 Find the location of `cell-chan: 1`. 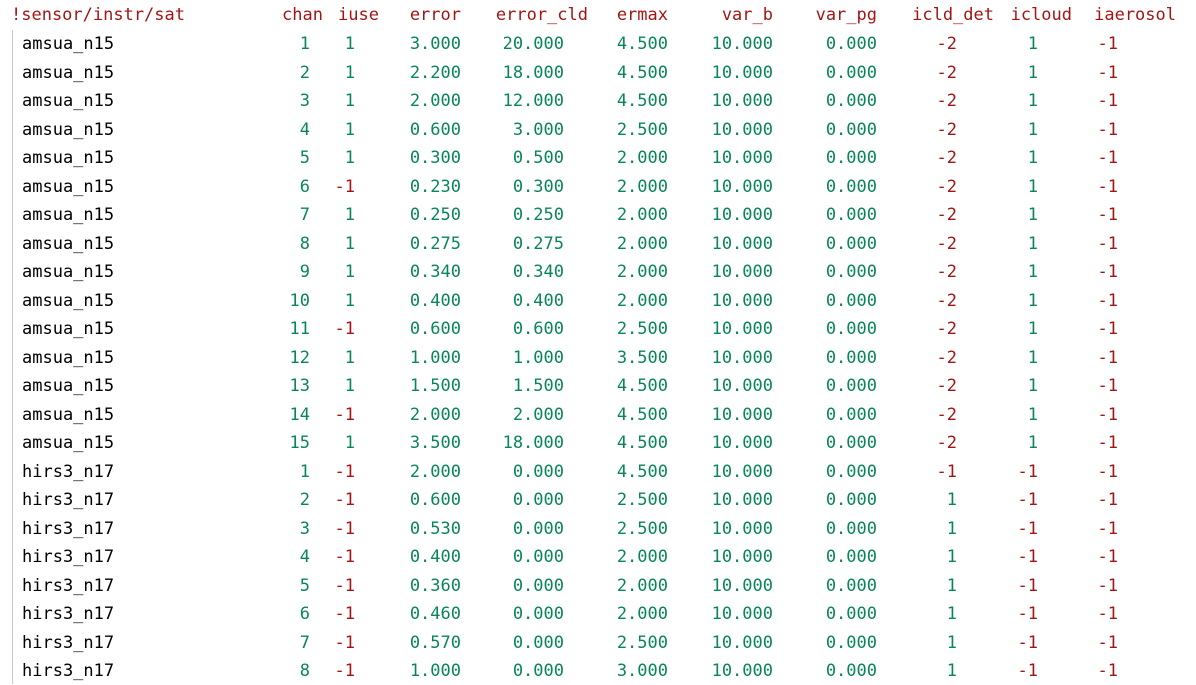

cell-chan: 1 is located at coordinates (304, 471).